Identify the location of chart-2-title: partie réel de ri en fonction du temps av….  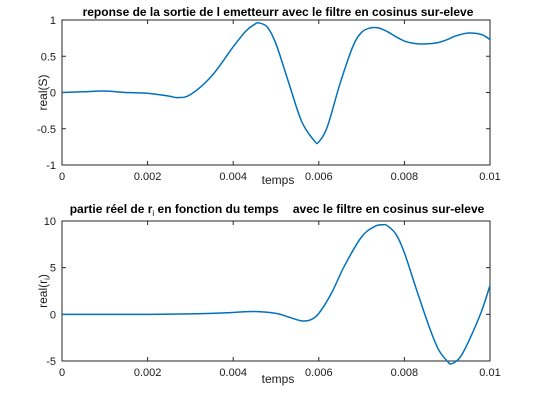
(277, 210).